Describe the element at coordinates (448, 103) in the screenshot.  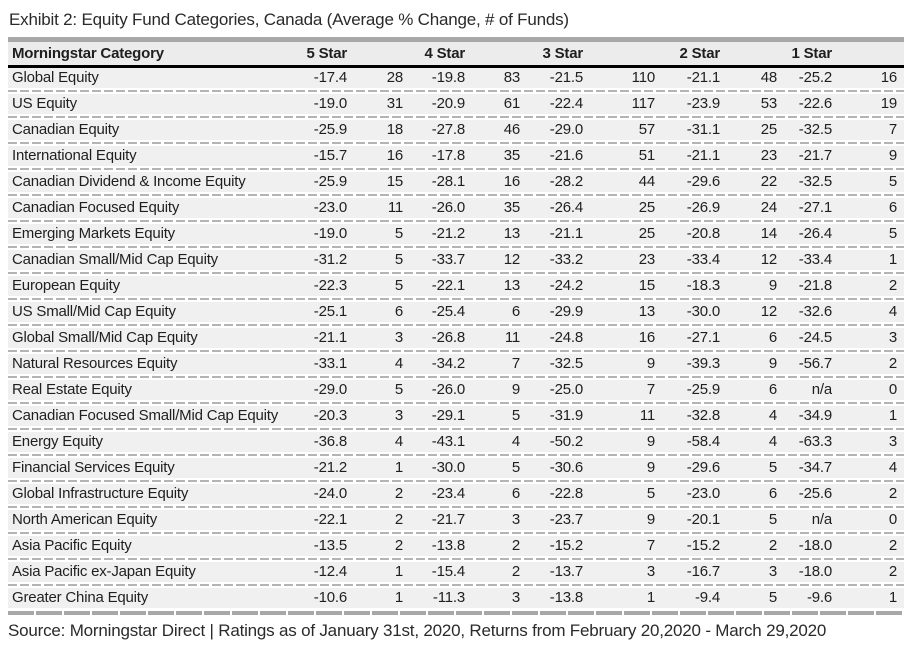
I see `cell-avg-change: -20.9` at that location.